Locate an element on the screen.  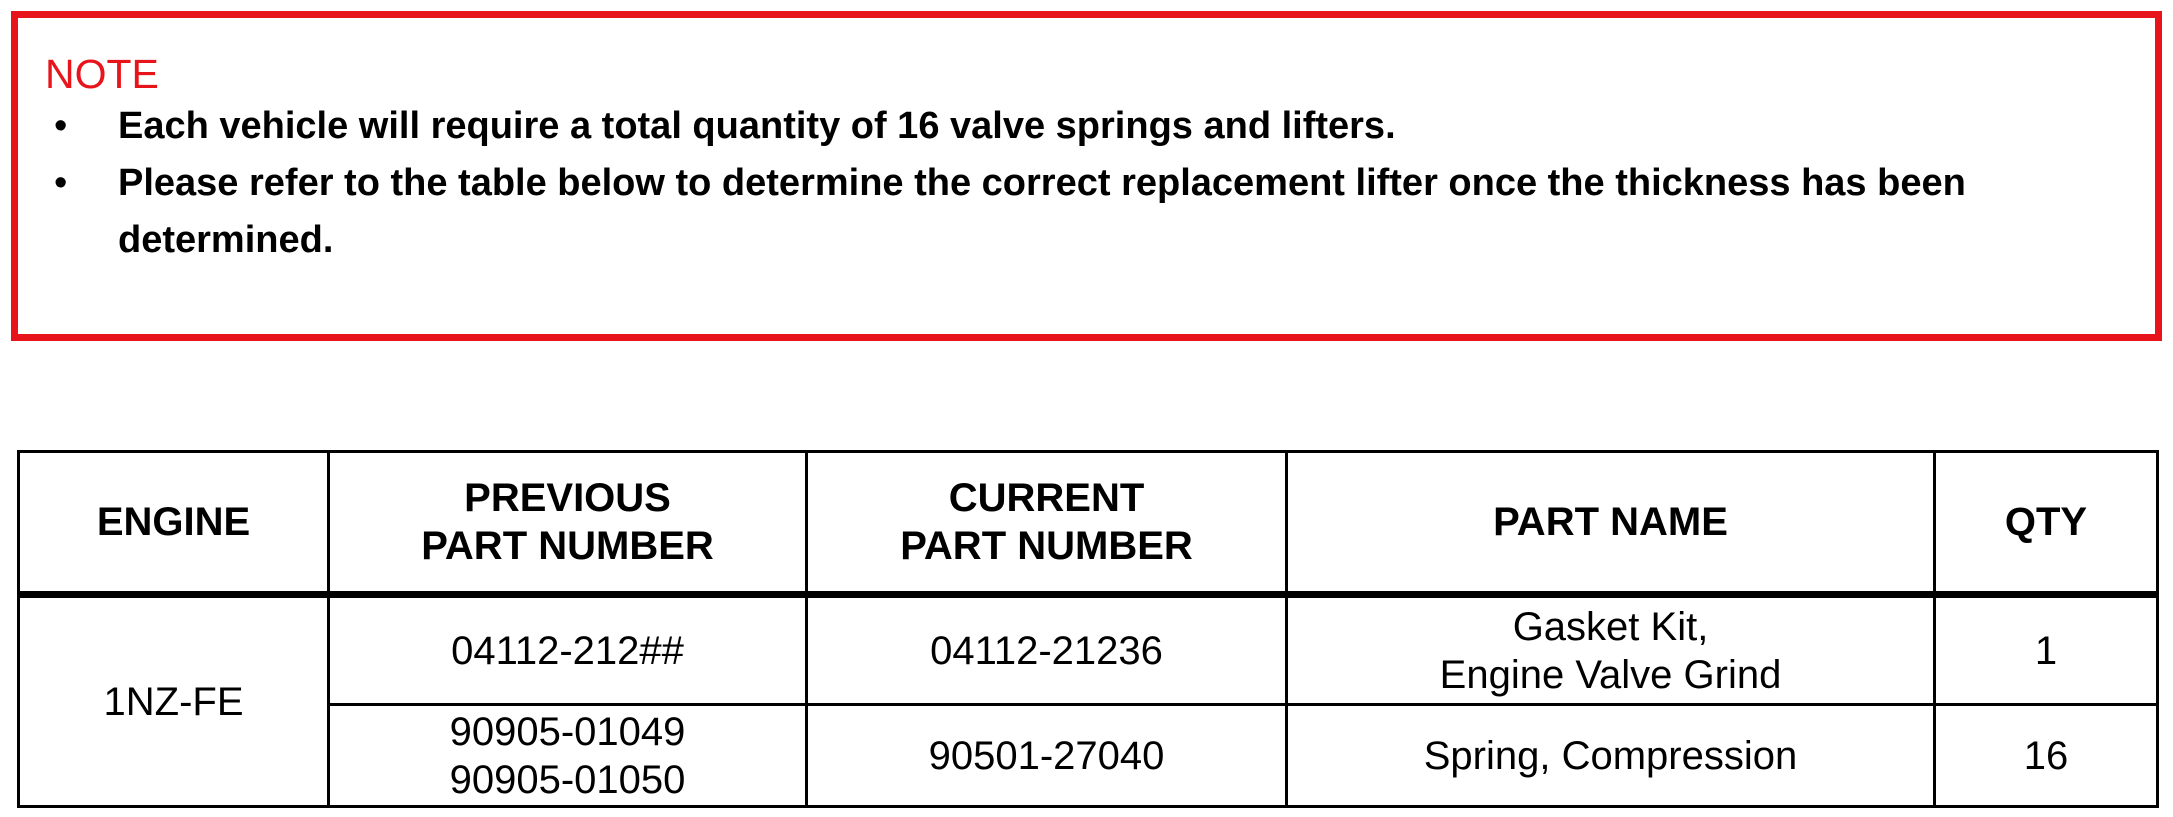
header-qty: QTY is located at coordinates (2046, 524).